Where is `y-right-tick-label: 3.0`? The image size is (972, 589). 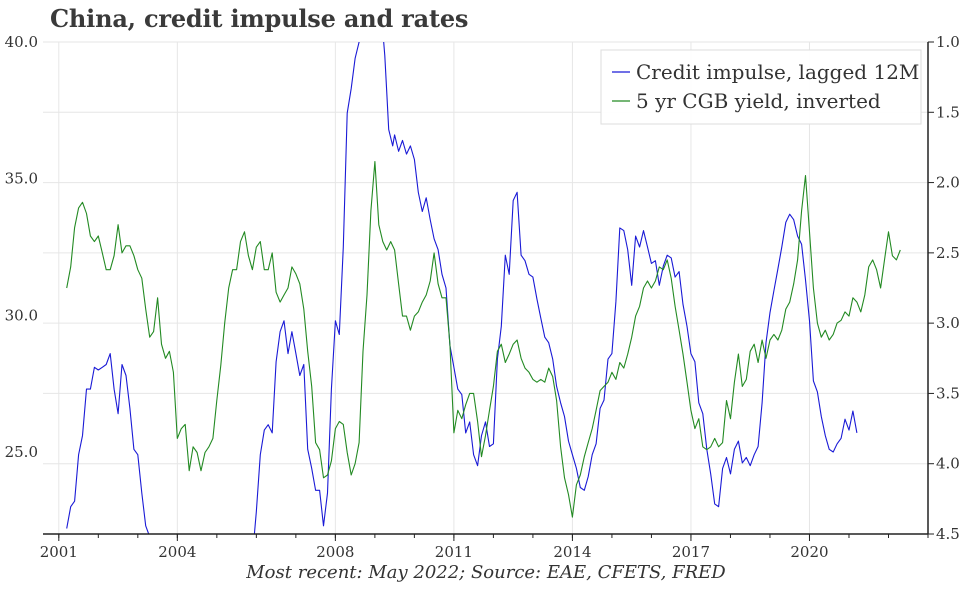 y-right-tick-label: 3.0 is located at coordinates (948, 323).